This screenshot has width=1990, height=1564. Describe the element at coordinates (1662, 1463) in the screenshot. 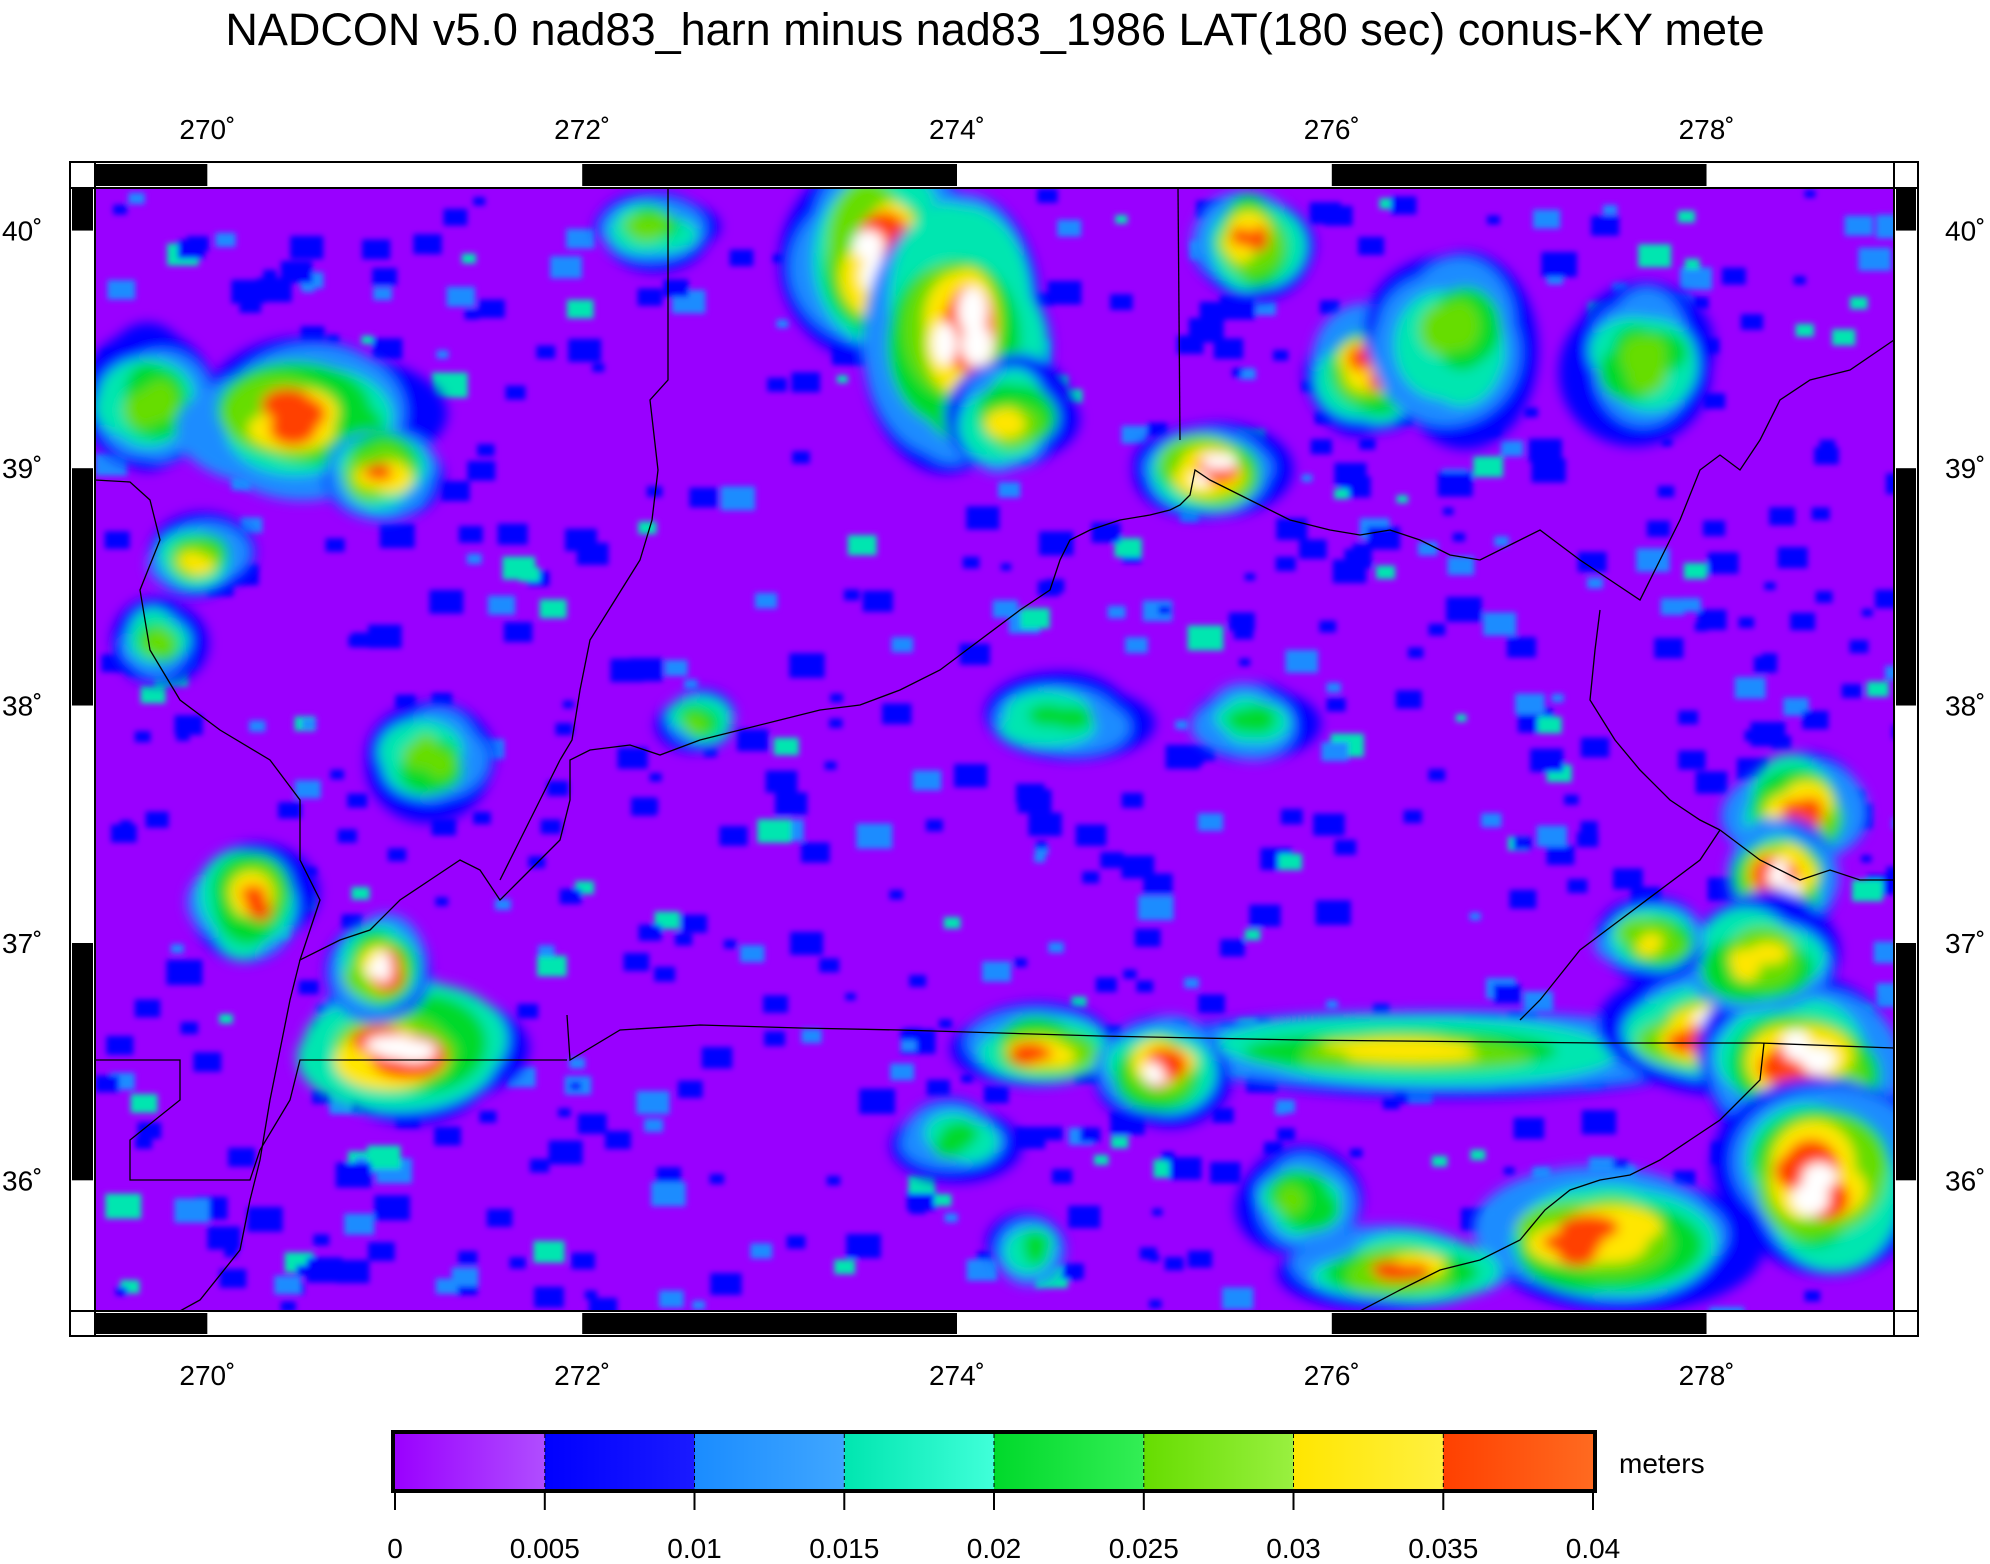

I see `colorbar-unit-label: meters` at that location.